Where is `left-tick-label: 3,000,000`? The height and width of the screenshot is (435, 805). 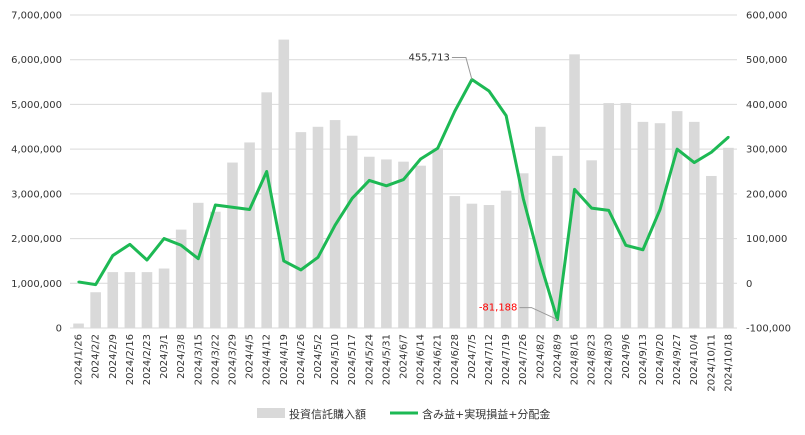
left-tick-label: 3,000,000 is located at coordinates (36, 194).